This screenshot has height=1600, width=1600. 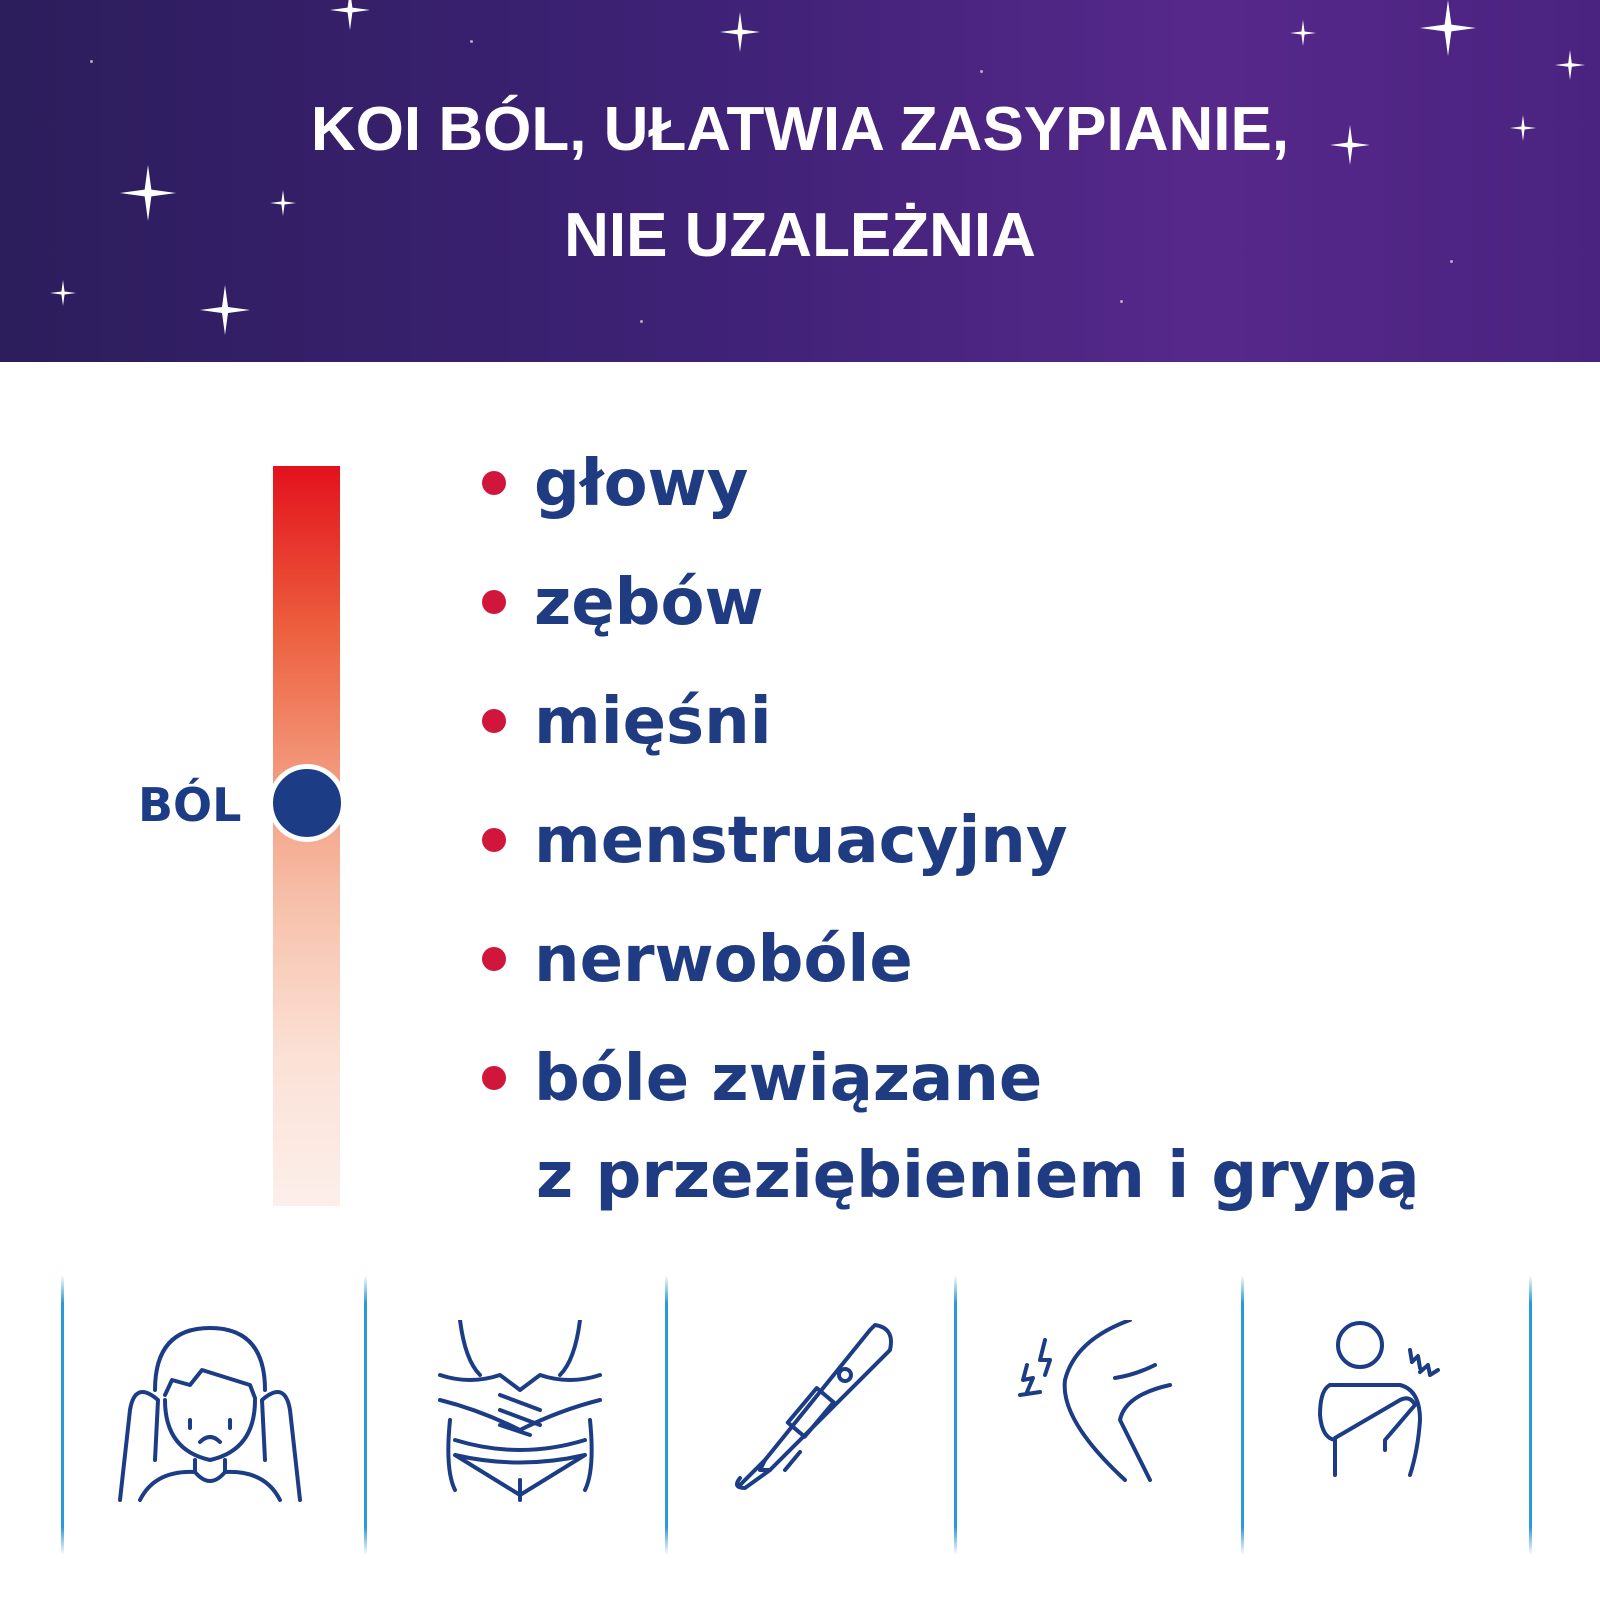 What do you see at coordinates (788, 1079) in the screenshot?
I see `list-item-text: bóle związane` at bounding box center [788, 1079].